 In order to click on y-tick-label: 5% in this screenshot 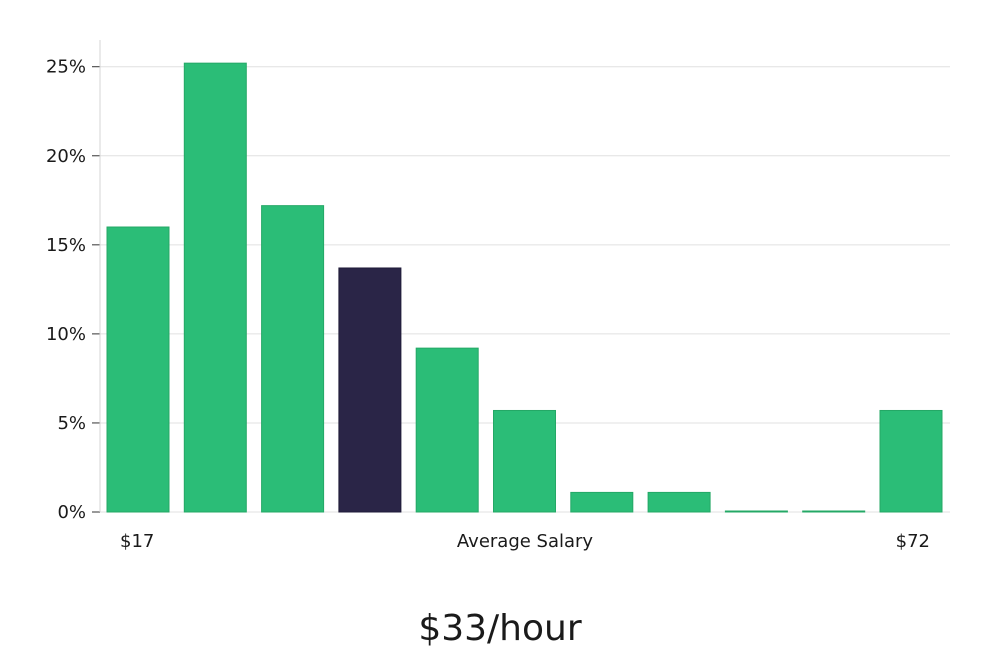, I will do `click(71, 423)`.